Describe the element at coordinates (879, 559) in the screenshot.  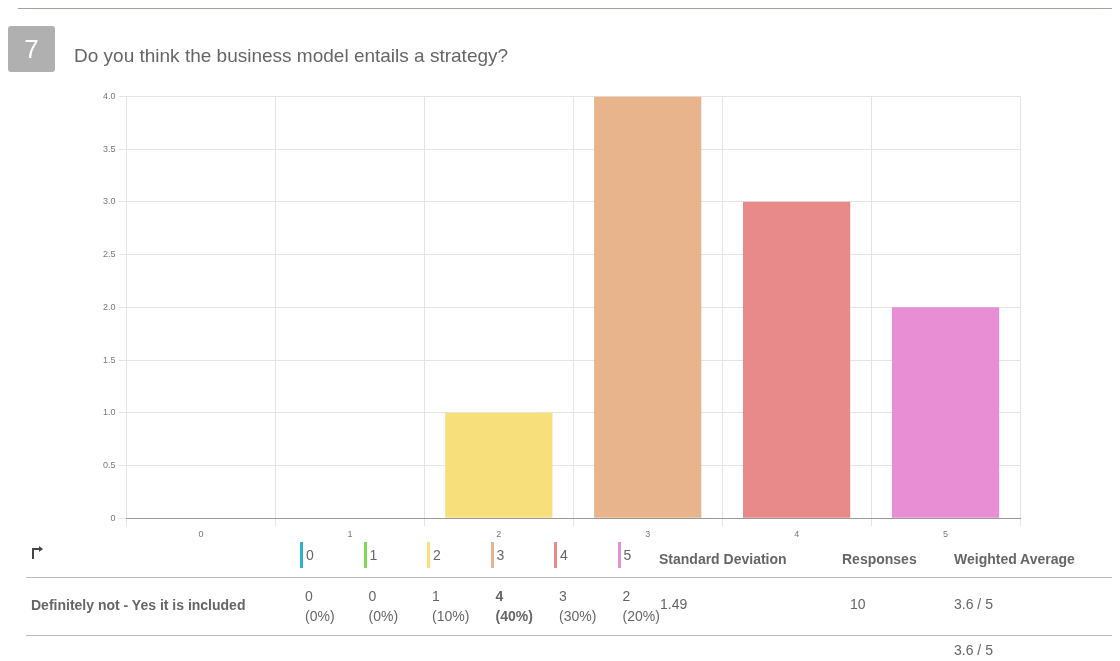
I see `text: Responses` at that location.